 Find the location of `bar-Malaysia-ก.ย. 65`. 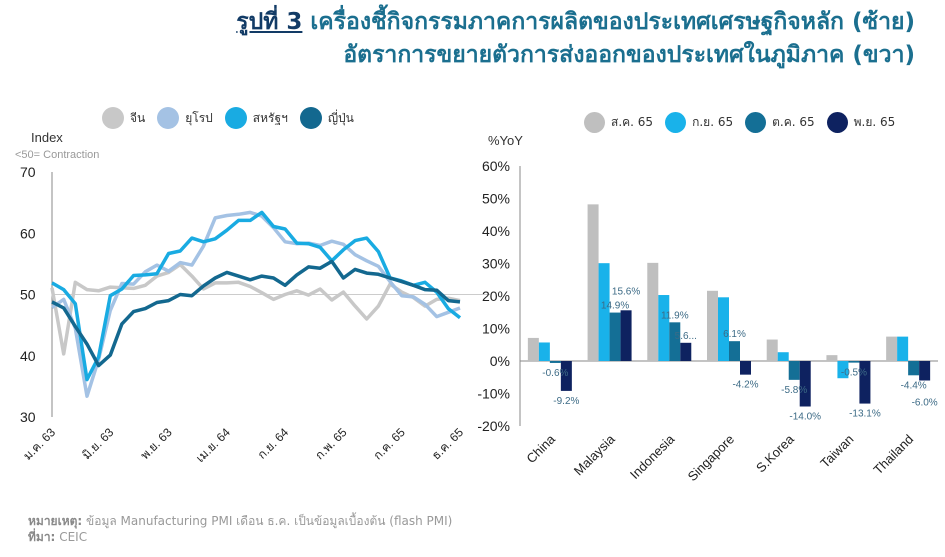

bar-Malaysia-ก.ย. 65 is located at coordinates (604, 312).